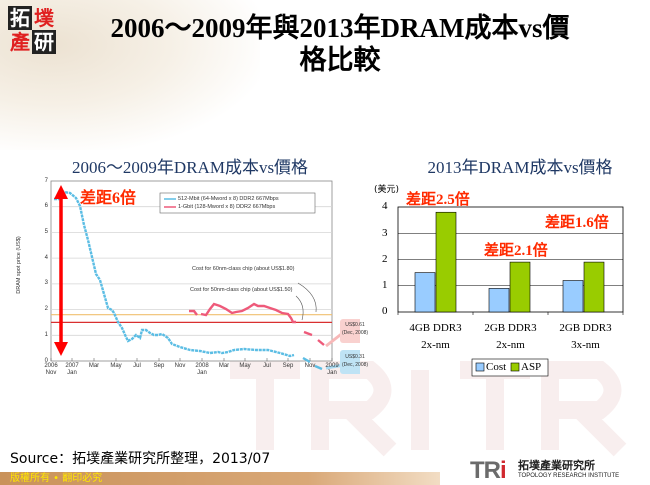  I want to click on legend-item-1gbit: 1-Gbit (128-Mword x 8) DDR2 667Mbps, so click(227, 207).